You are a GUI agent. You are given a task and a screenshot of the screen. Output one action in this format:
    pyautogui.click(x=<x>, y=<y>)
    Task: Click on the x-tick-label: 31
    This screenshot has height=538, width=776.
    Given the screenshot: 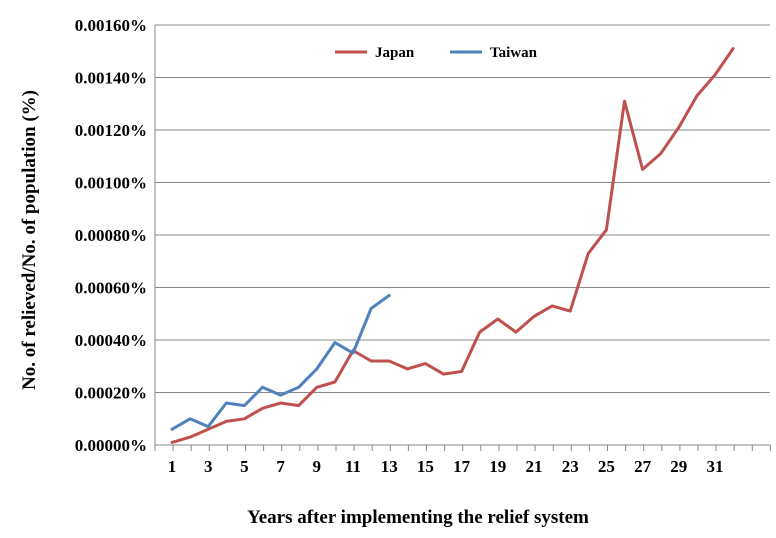 What is the action you would take?
    pyautogui.click(x=715, y=466)
    